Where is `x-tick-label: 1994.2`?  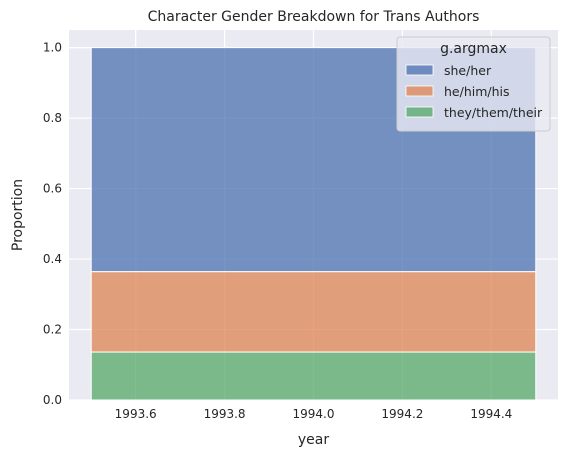 x-tick-label: 1994.2 is located at coordinates (402, 414).